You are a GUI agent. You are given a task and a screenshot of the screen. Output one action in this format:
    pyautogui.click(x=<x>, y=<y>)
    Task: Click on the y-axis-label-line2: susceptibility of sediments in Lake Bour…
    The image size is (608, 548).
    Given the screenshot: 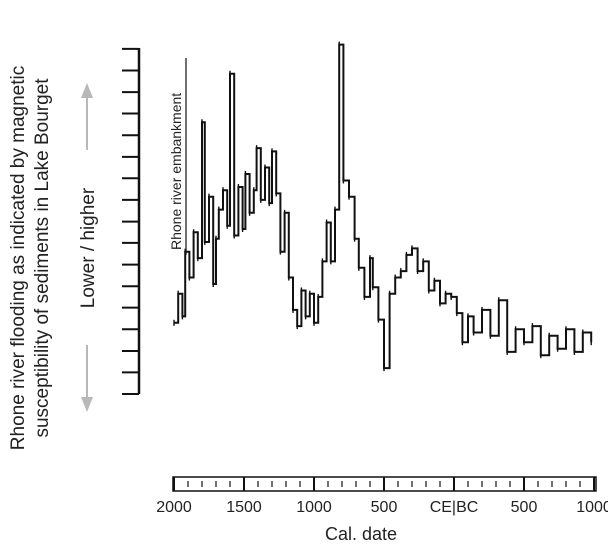 What is the action you would take?
    pyautogui.click(x=42, y=258)
    